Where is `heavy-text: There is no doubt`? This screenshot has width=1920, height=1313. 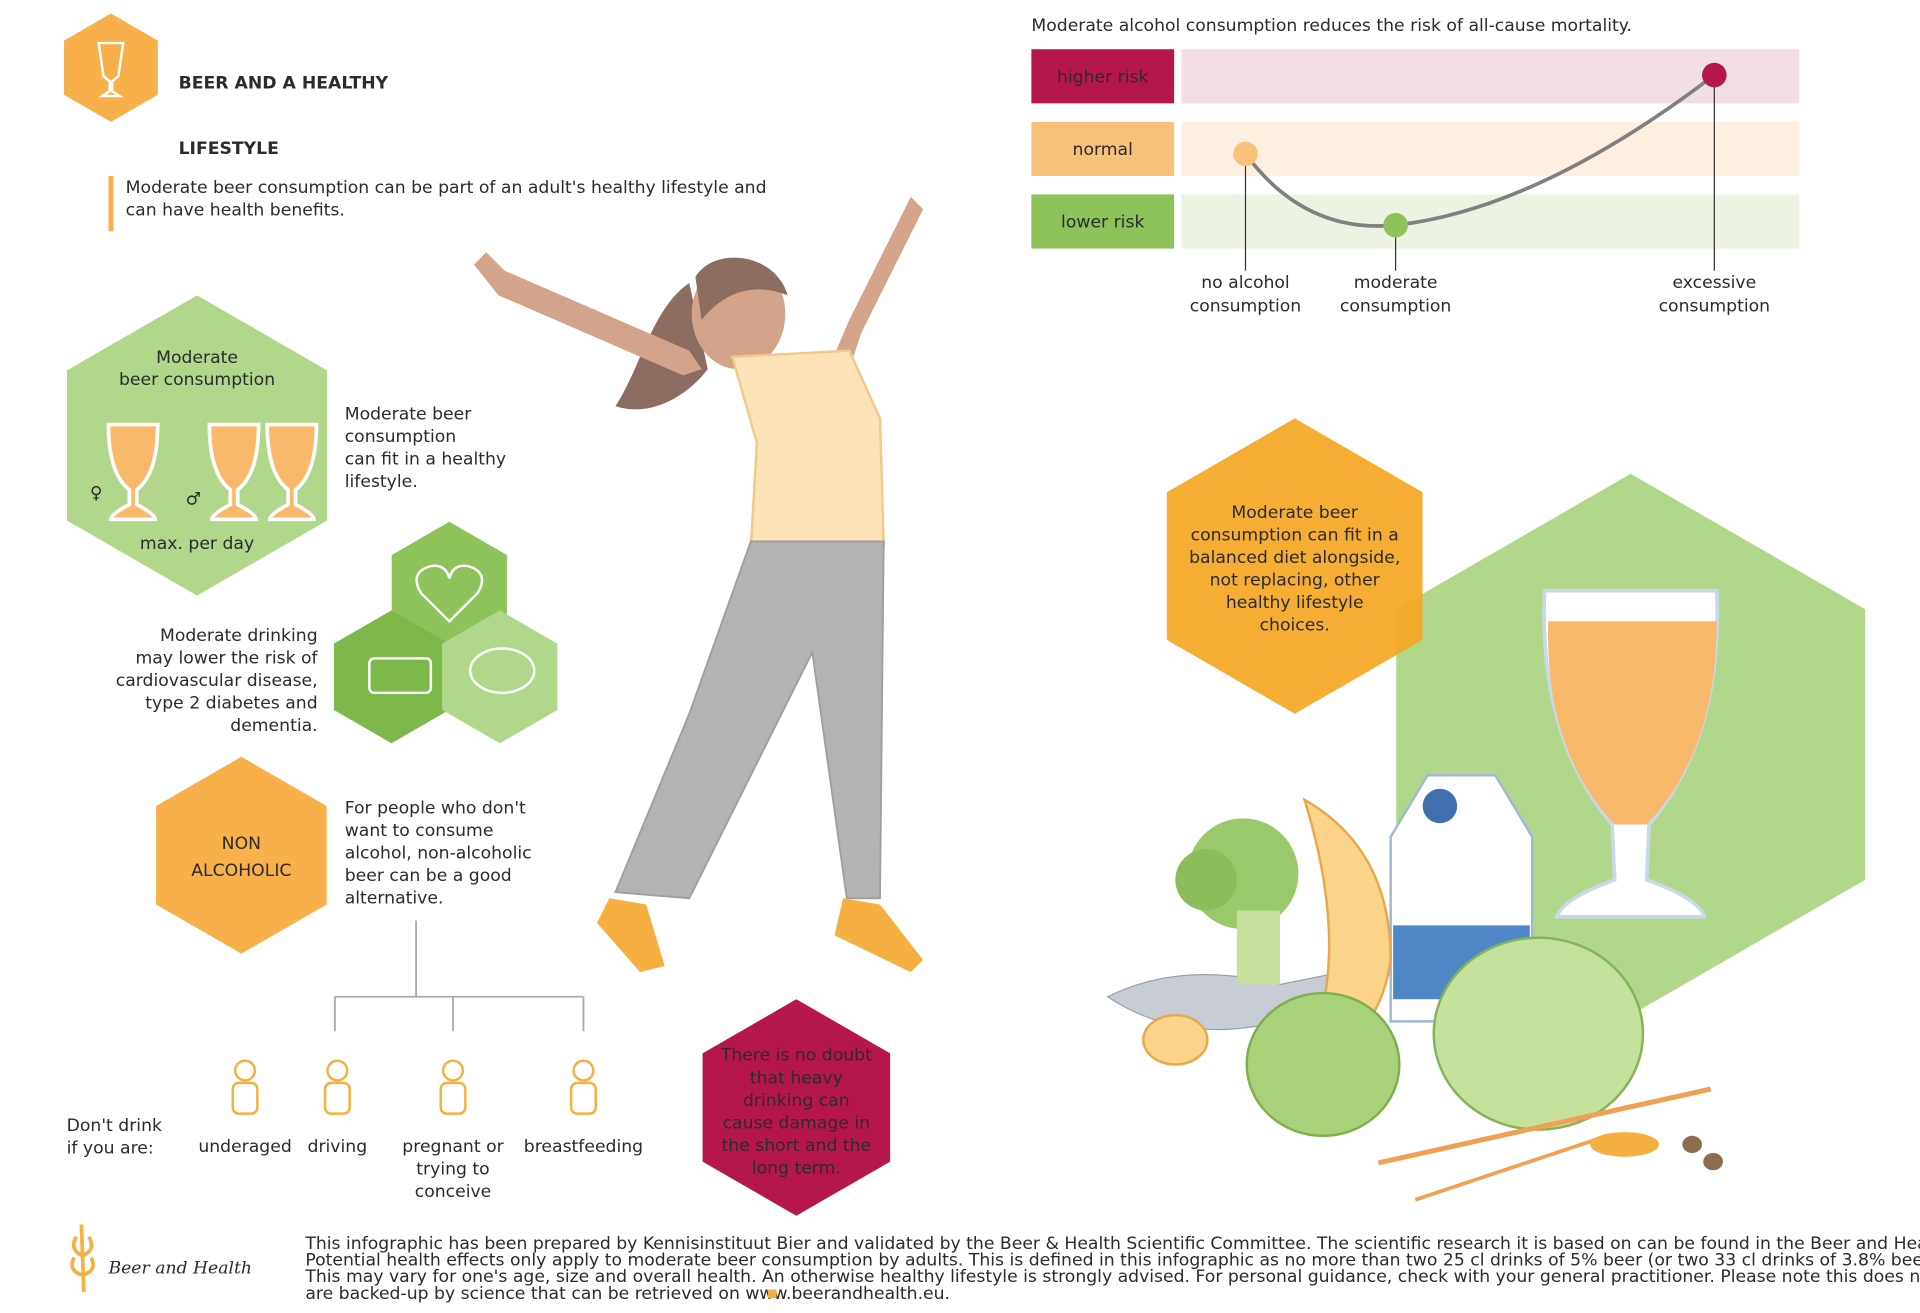
heavy-text: There is no doubt is located at coordinates (796, 1056).